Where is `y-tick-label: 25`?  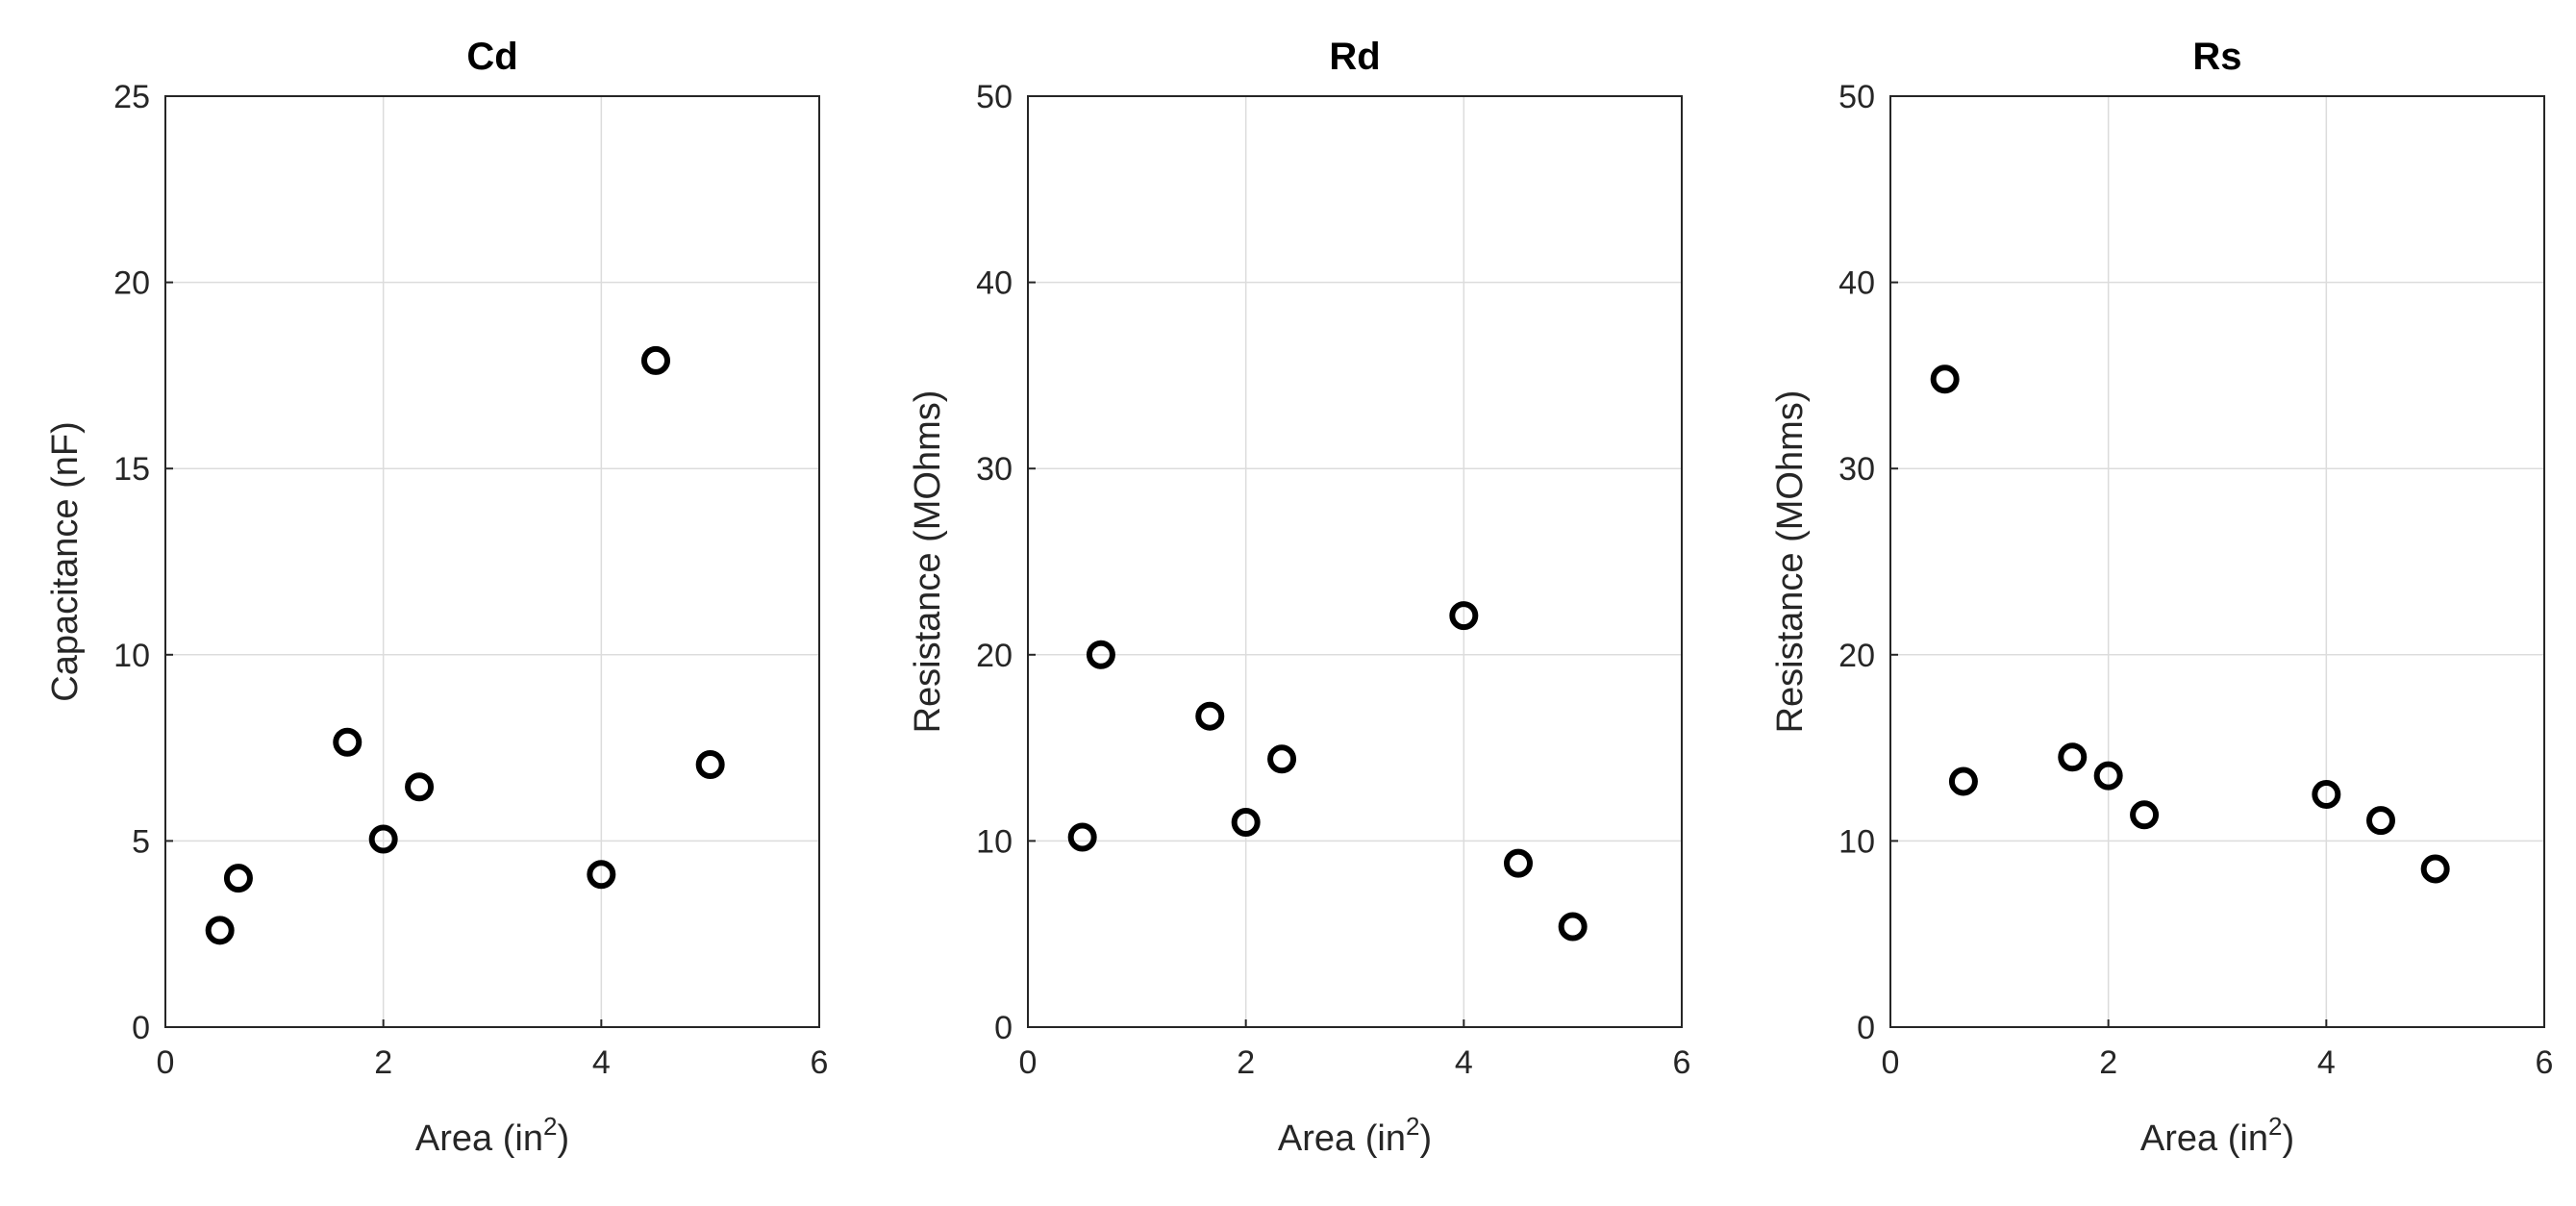 y-tick-label: 25 is located at coordinates (131, 97).